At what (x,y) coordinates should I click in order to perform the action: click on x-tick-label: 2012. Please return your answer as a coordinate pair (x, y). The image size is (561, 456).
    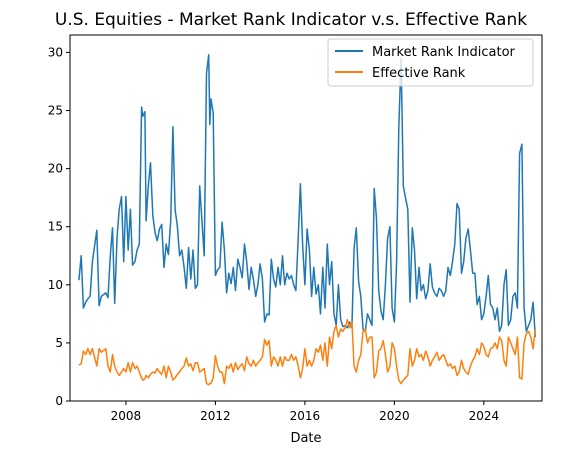
    Looking at the image, I should click on (215, 416).